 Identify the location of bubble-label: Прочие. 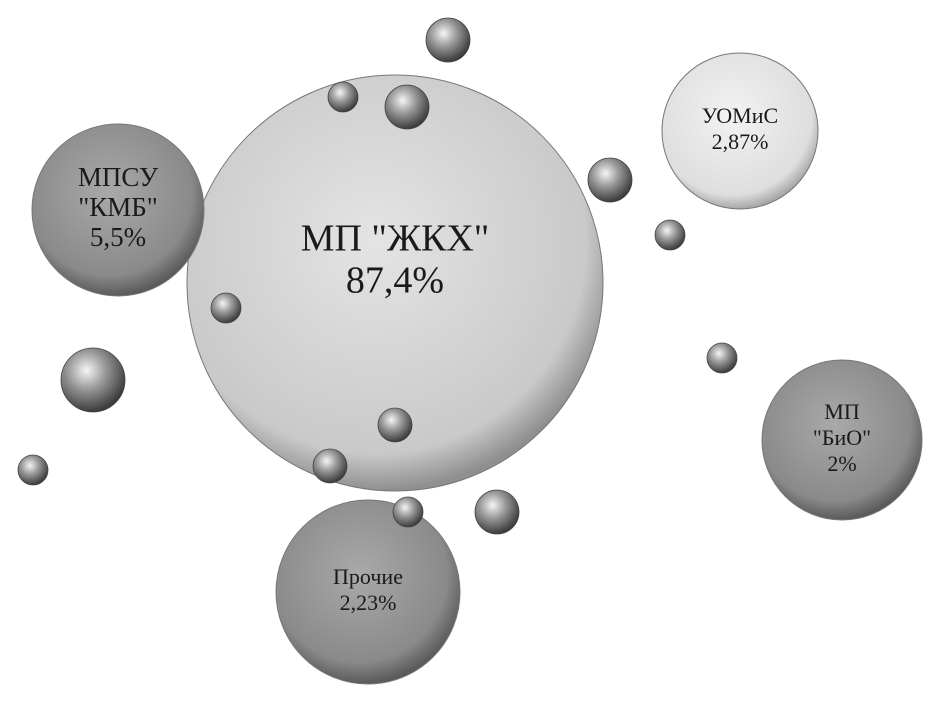
(368, 576).